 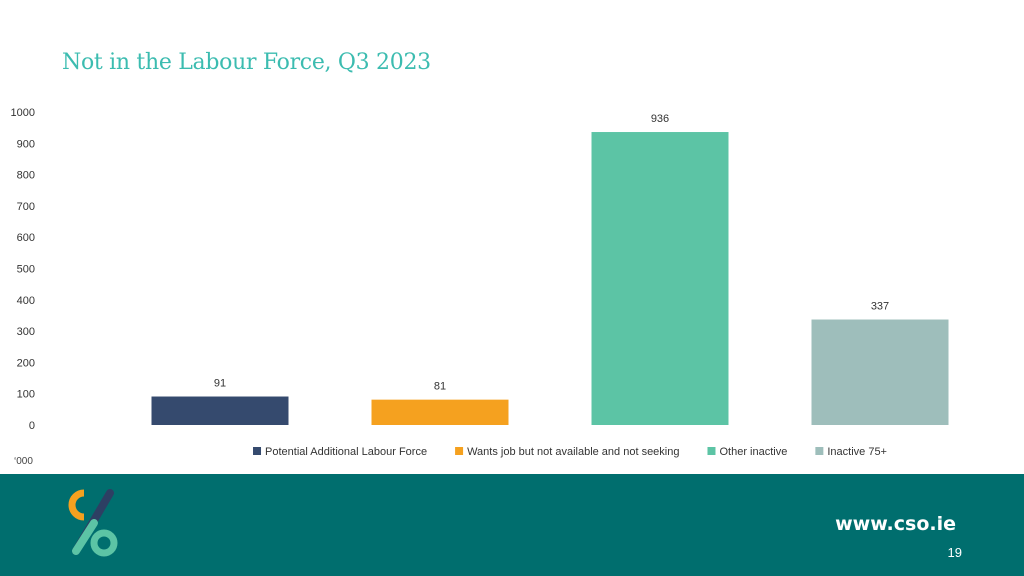 I want to click on y-tick-label: 1000, so click(x=23, y=113).